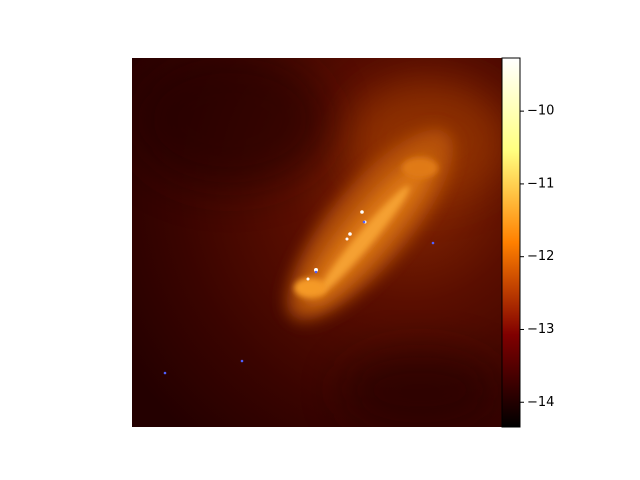 The image size is (640, 480). I want to click on colorbar-tick-label: −13, so click(540, 329).